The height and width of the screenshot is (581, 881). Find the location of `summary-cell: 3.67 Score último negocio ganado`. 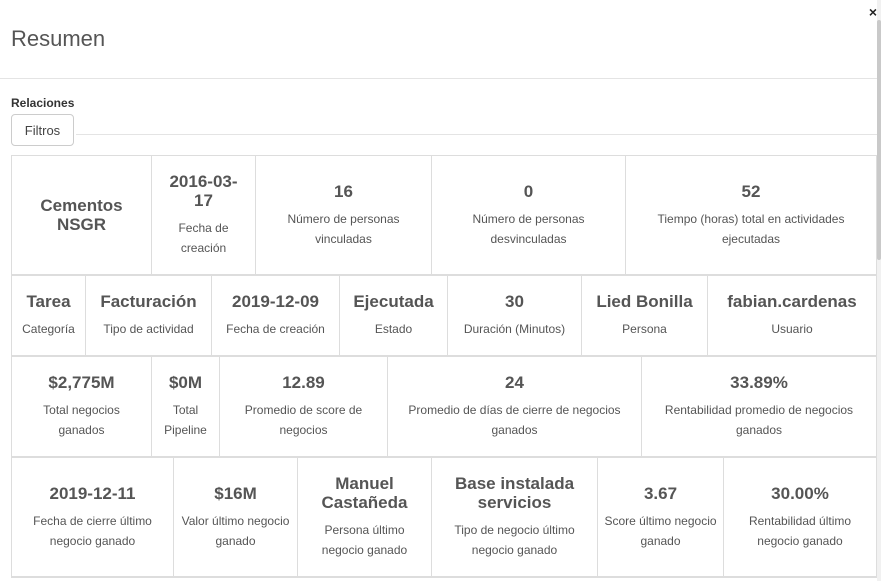

summary-cell: 3.67 Score último negocio ganado is located at coordinates (661, 517).